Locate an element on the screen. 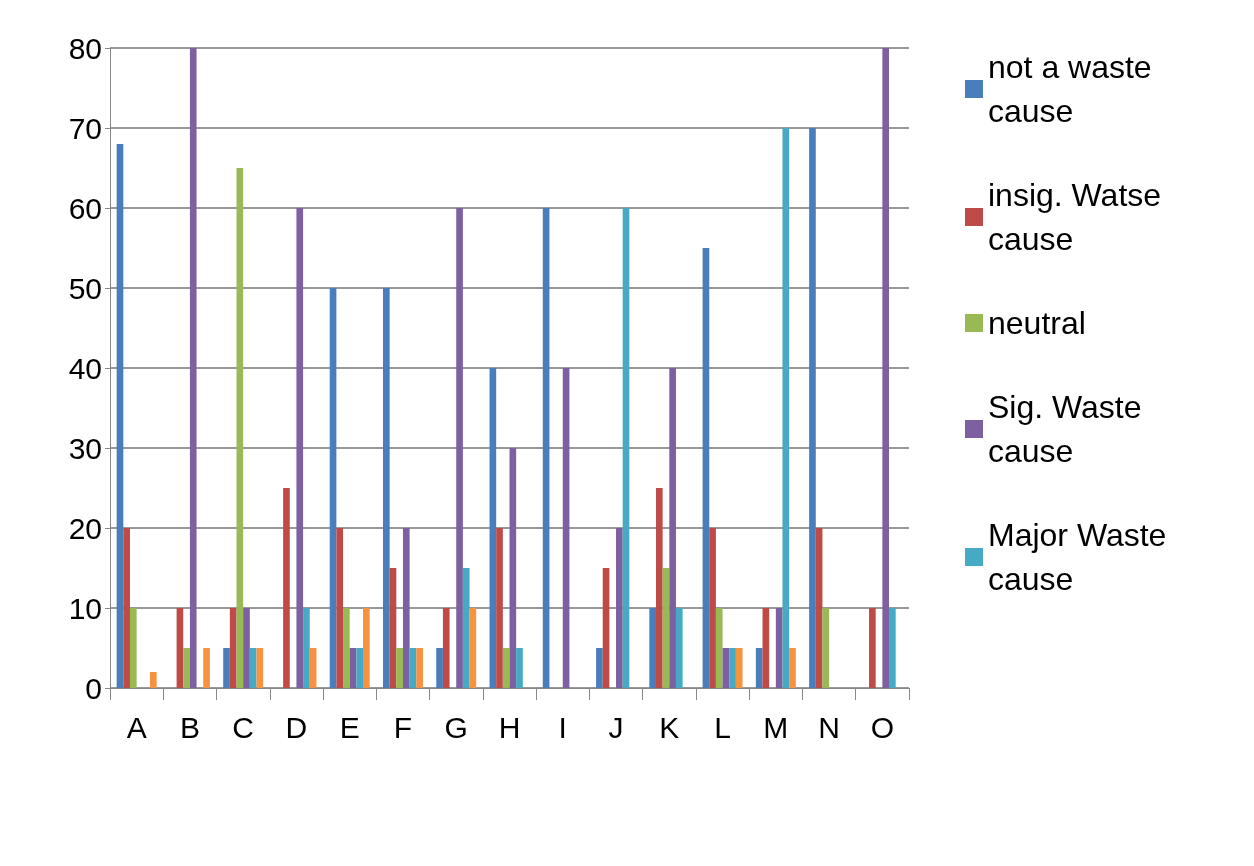 This screenshot has height=866, width=1254. x-tick-label: N is located at coordinates (829, 727).